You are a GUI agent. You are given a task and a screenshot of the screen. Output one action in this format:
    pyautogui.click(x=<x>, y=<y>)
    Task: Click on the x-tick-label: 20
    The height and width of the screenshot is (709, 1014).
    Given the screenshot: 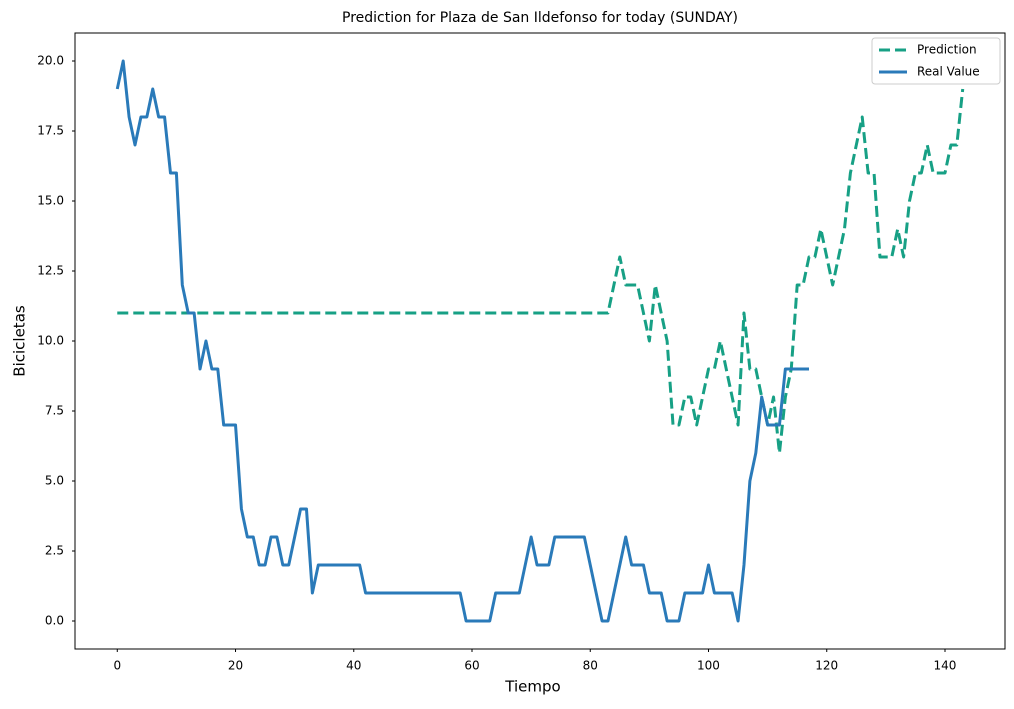 What is the action you would take?
    pyautogui.click(x=235, y=666)
    